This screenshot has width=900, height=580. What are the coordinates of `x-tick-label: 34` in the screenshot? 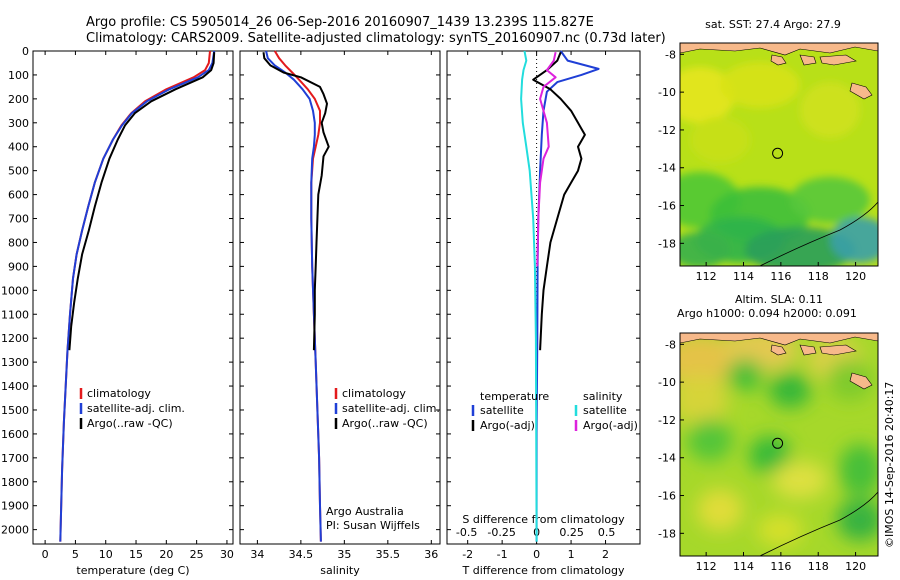 It's located at (257, 554).